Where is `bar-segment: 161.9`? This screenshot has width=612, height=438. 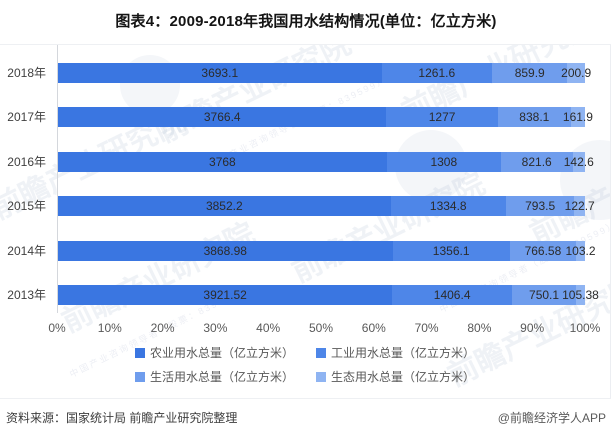 bar-segment: 161.9 is located at coordinates (578, 117).